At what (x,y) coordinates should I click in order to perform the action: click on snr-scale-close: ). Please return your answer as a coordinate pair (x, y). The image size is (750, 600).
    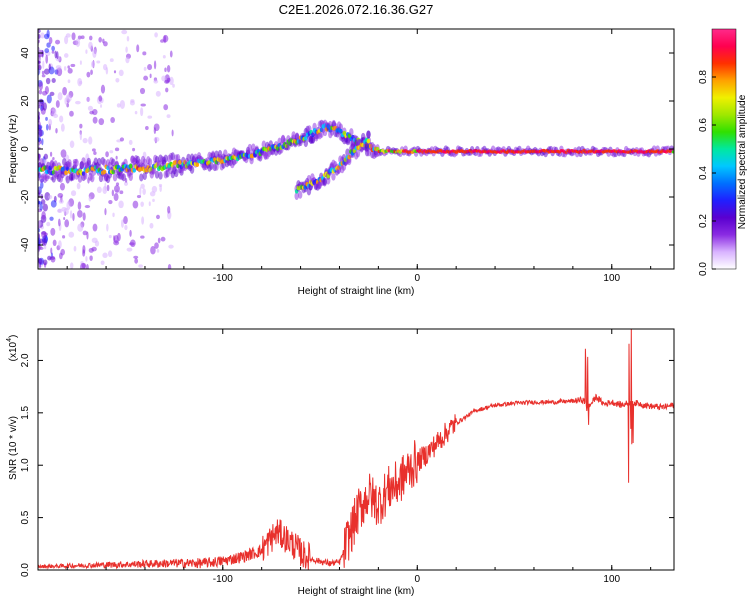
    Looking at the image, I should click on (13, 336).